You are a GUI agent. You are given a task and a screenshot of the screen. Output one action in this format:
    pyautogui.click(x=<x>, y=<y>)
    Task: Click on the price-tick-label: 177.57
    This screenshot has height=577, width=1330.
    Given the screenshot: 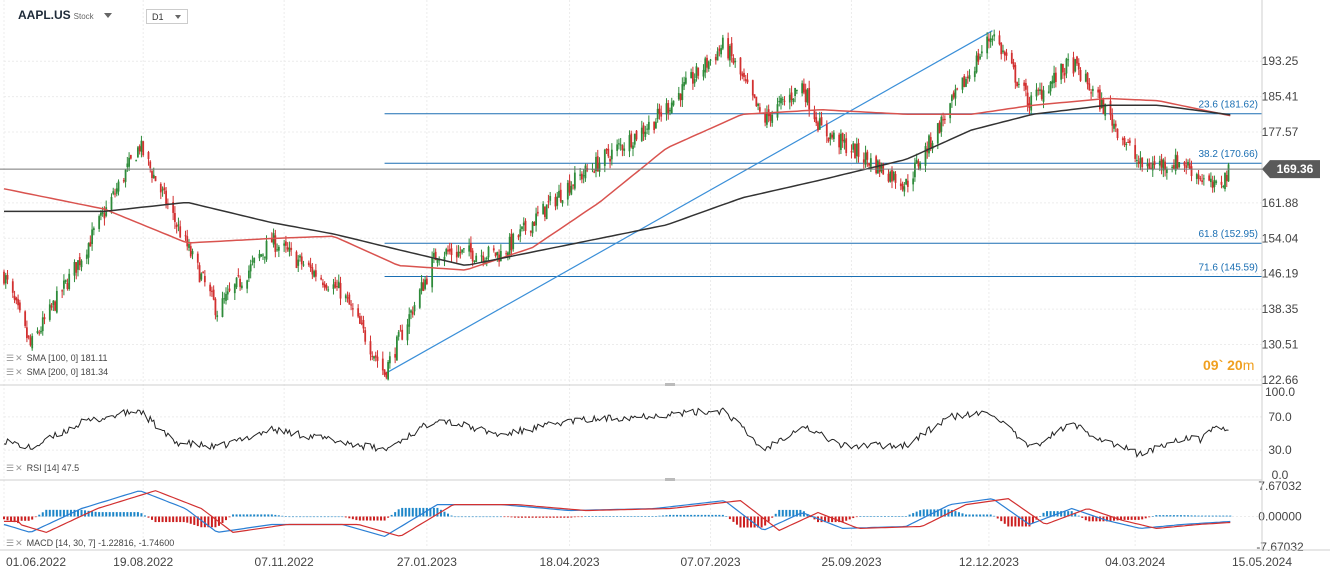 What is the action you would take?
    pyautogui.click(x=1280, y=132)
    